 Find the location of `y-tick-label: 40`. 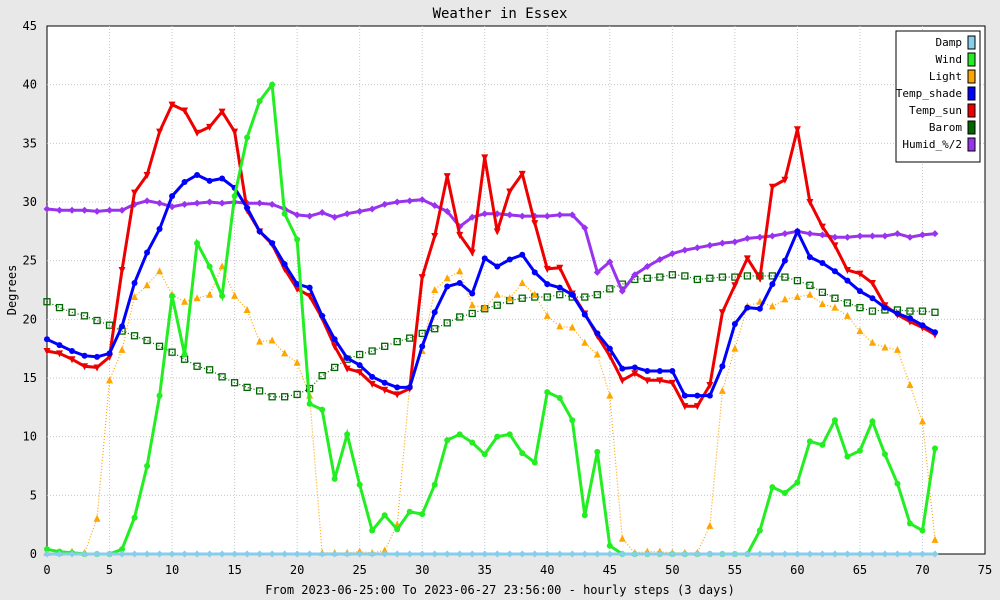

y-tick-label: 40 is located at coordinates (30, 85).